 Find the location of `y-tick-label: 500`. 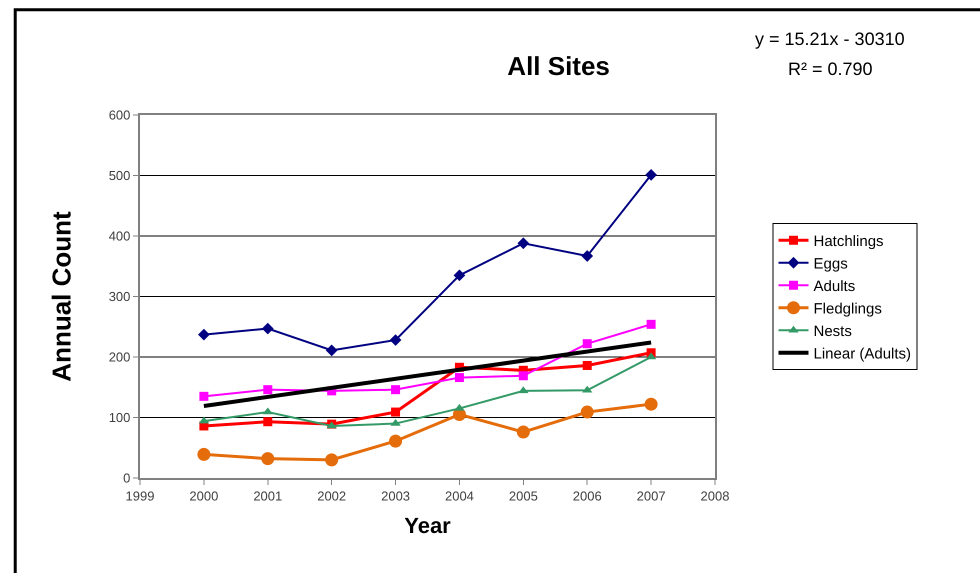

y-tick-label: 500 is located at coordinates (119, 176).